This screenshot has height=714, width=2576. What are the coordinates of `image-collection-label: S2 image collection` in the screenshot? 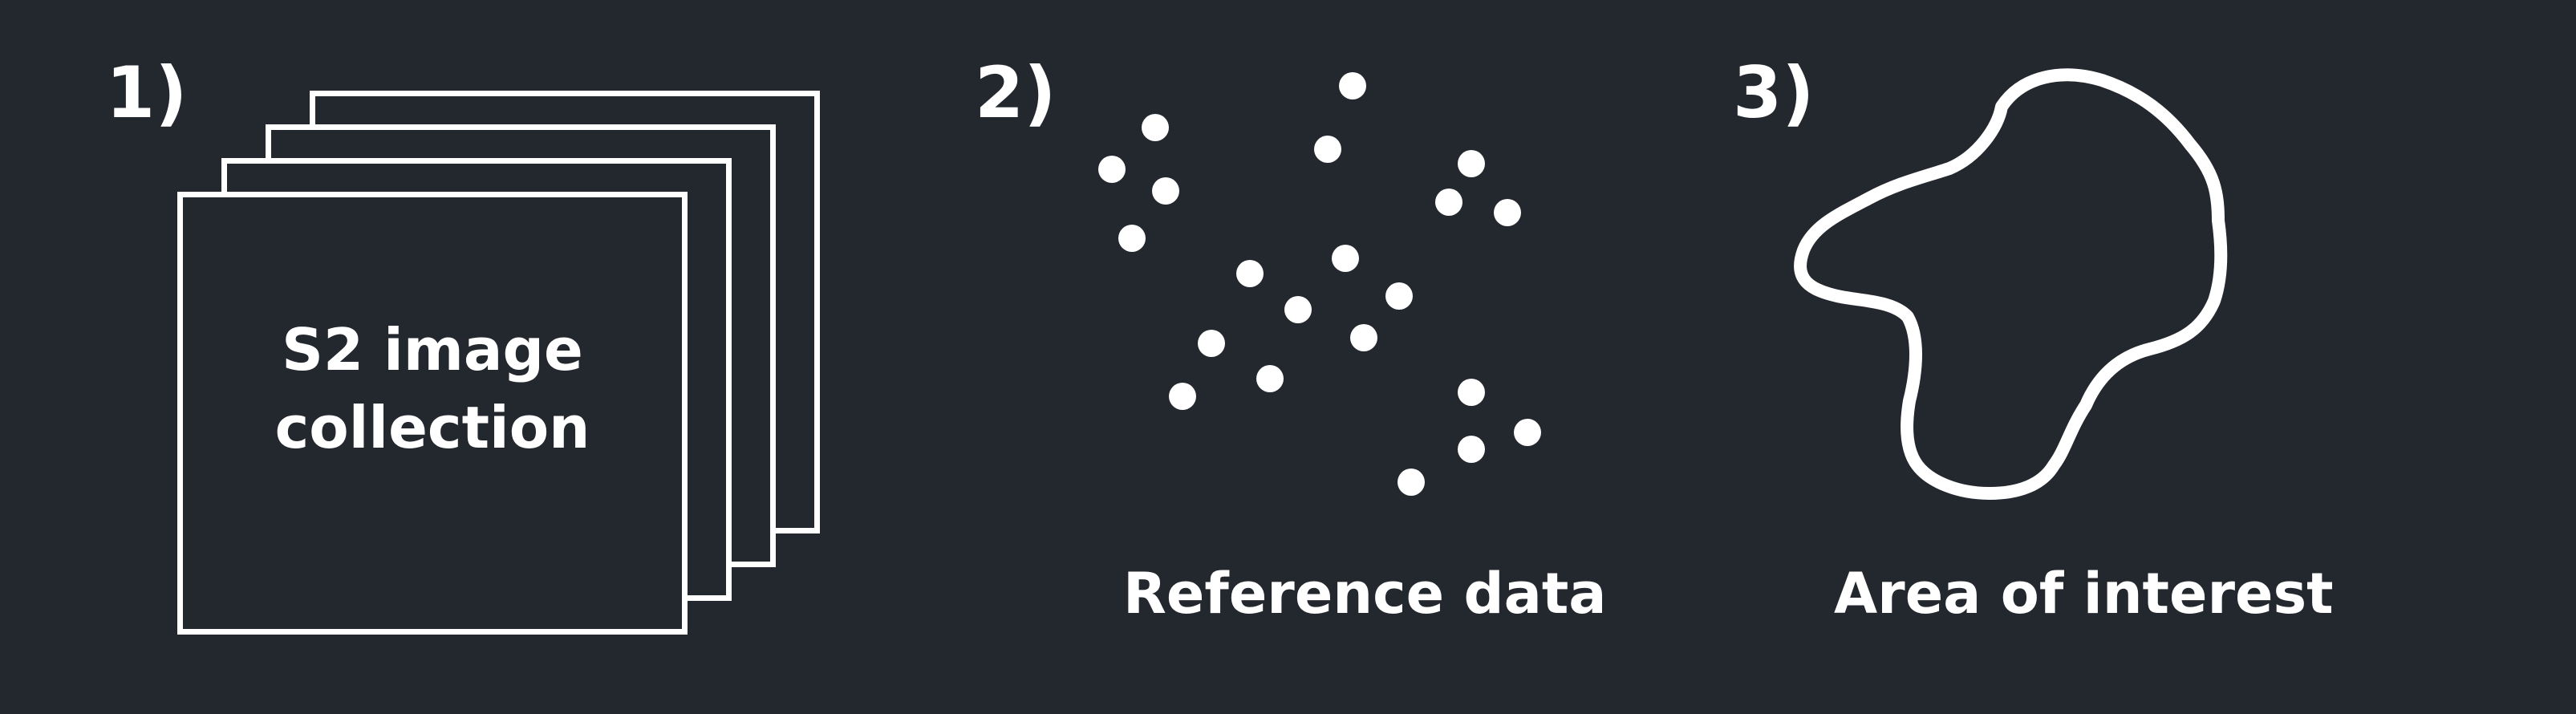 It's located at (432, 388).